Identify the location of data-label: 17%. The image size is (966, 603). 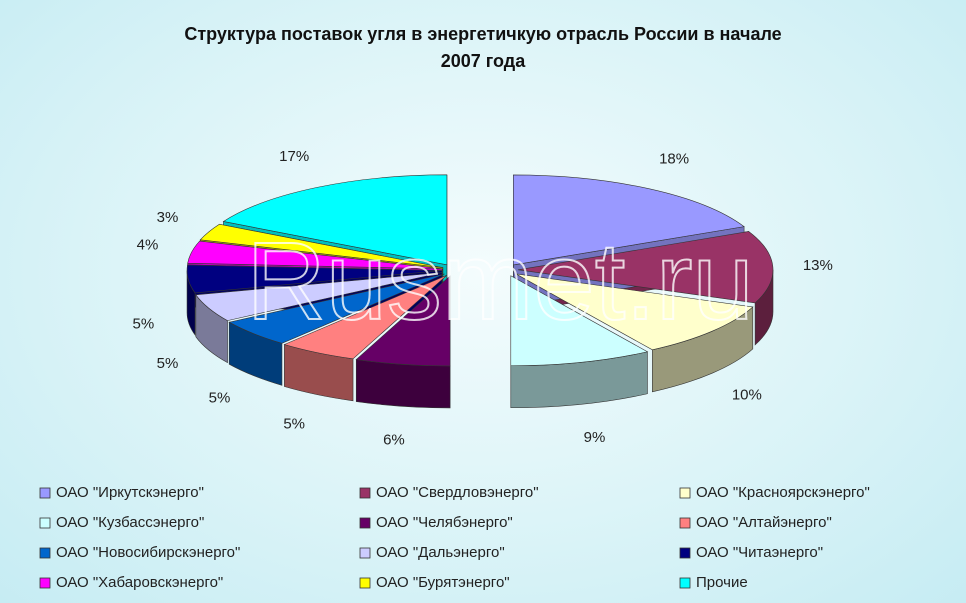
(294, 156).